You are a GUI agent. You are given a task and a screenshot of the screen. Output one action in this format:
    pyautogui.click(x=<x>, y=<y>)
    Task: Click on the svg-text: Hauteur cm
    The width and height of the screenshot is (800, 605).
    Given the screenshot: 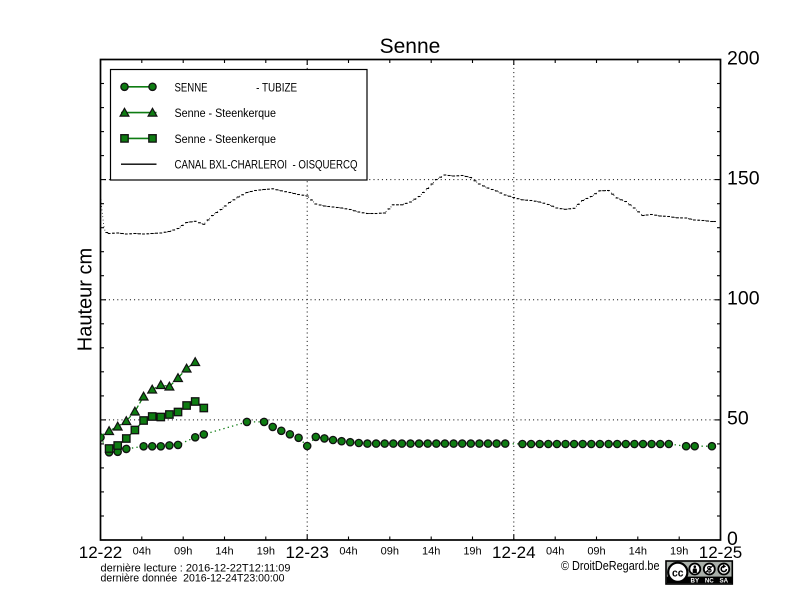 What is the action you would take?
    pyautogui.click(x=85, y=299)
    